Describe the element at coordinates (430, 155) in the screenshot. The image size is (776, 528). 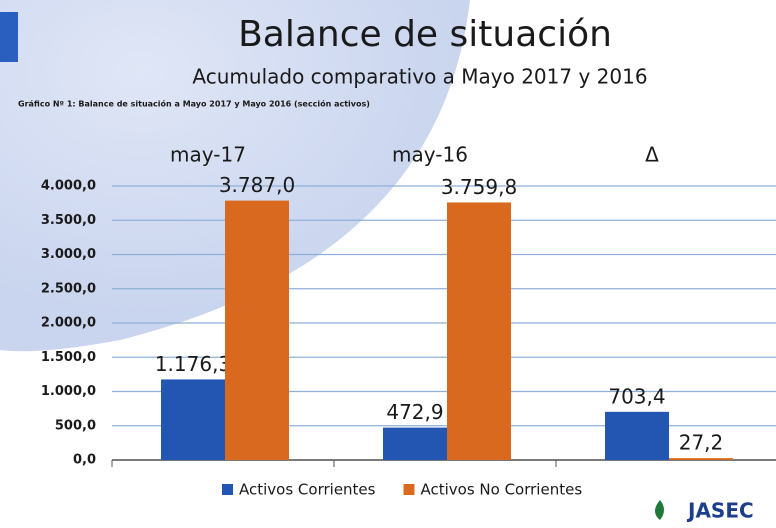
I see `category-label: may-16` at that location.